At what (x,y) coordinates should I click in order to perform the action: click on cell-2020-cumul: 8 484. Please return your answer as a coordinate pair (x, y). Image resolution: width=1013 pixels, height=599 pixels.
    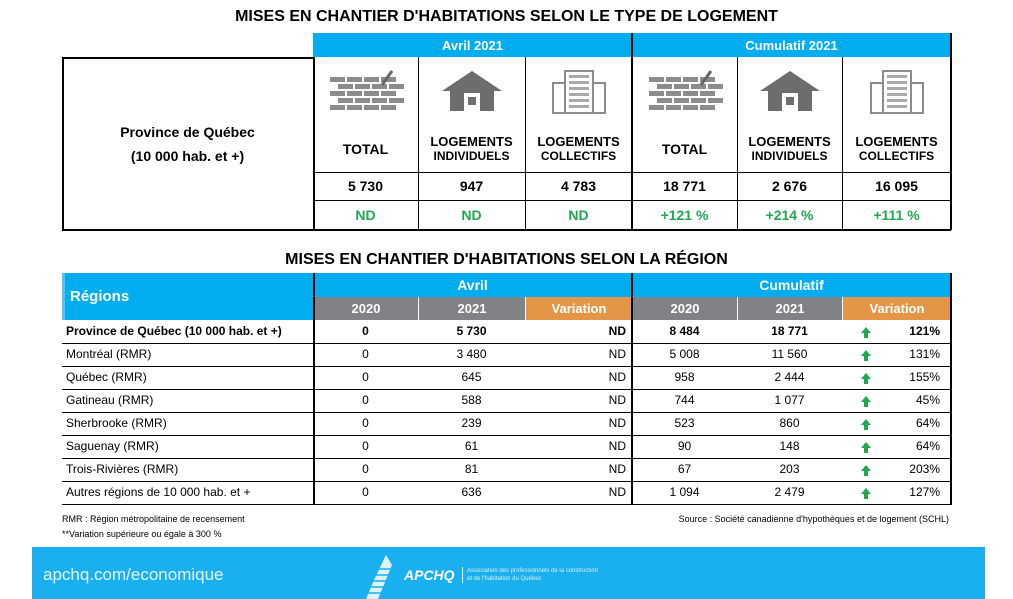
    Looking at the image, I should click on (684, 331).